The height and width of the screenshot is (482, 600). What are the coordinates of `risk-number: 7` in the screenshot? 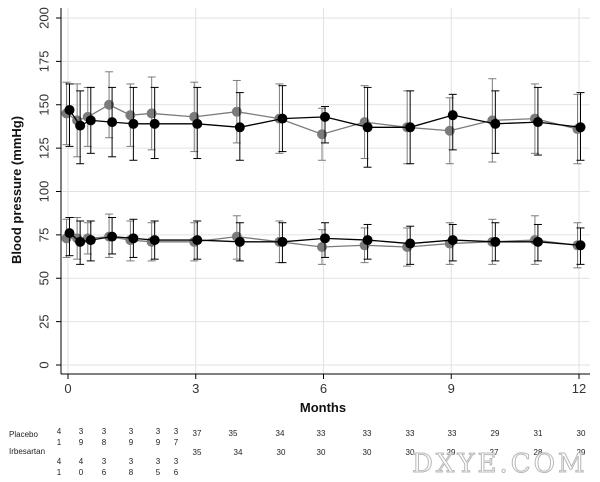 It's located at (176, 442).